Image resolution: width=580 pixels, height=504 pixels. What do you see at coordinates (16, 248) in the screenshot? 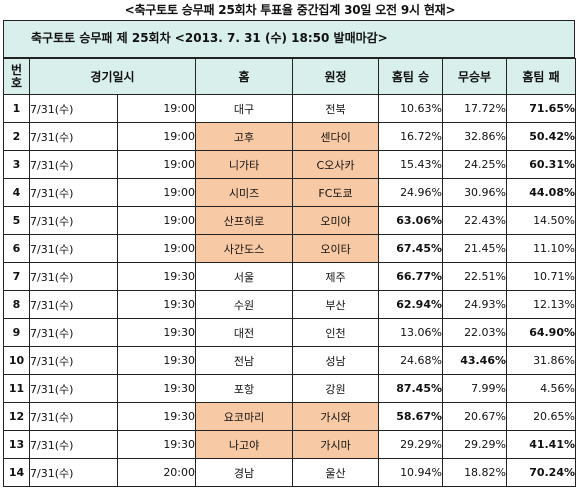
I see `match-number-cell: 6` at bounding box center [16, 248].